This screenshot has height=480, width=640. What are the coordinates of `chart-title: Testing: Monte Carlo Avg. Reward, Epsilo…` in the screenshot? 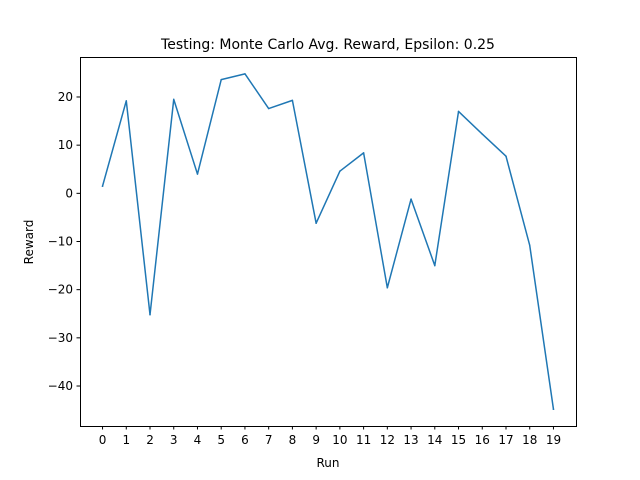 It's located at (327, 45).